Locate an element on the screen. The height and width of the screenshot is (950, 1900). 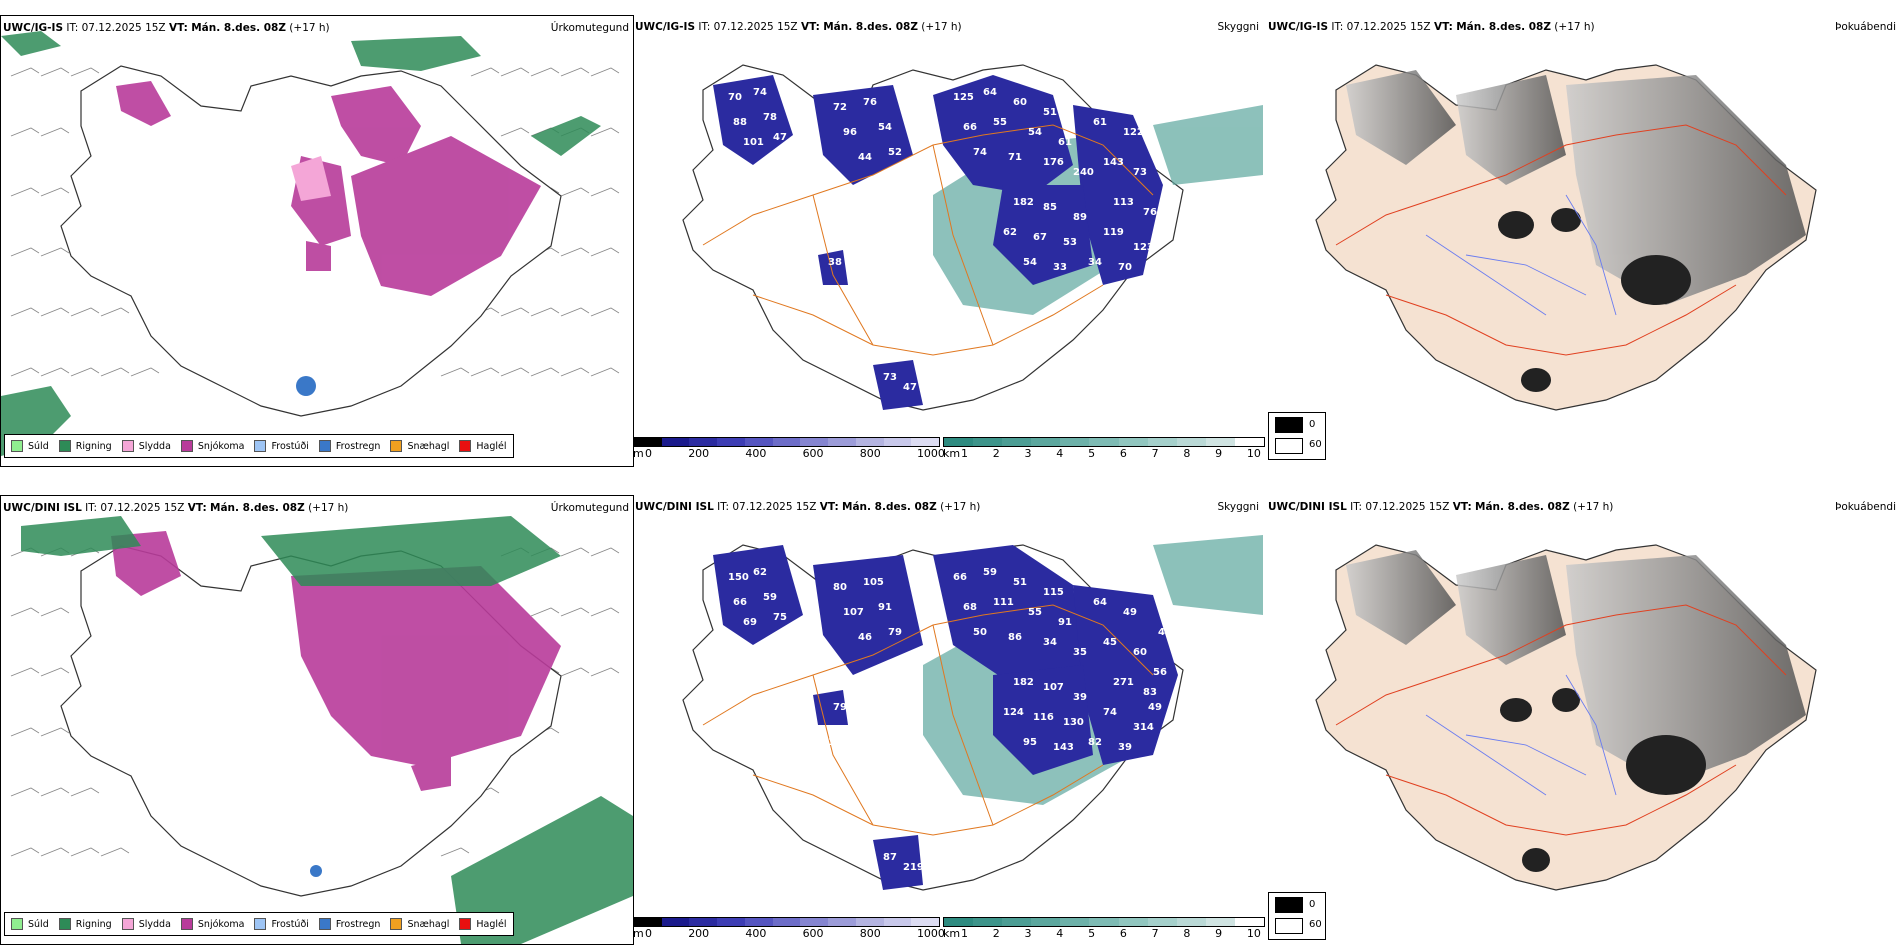
ceiling-label: 64 is located at coordinates (1100, 602).